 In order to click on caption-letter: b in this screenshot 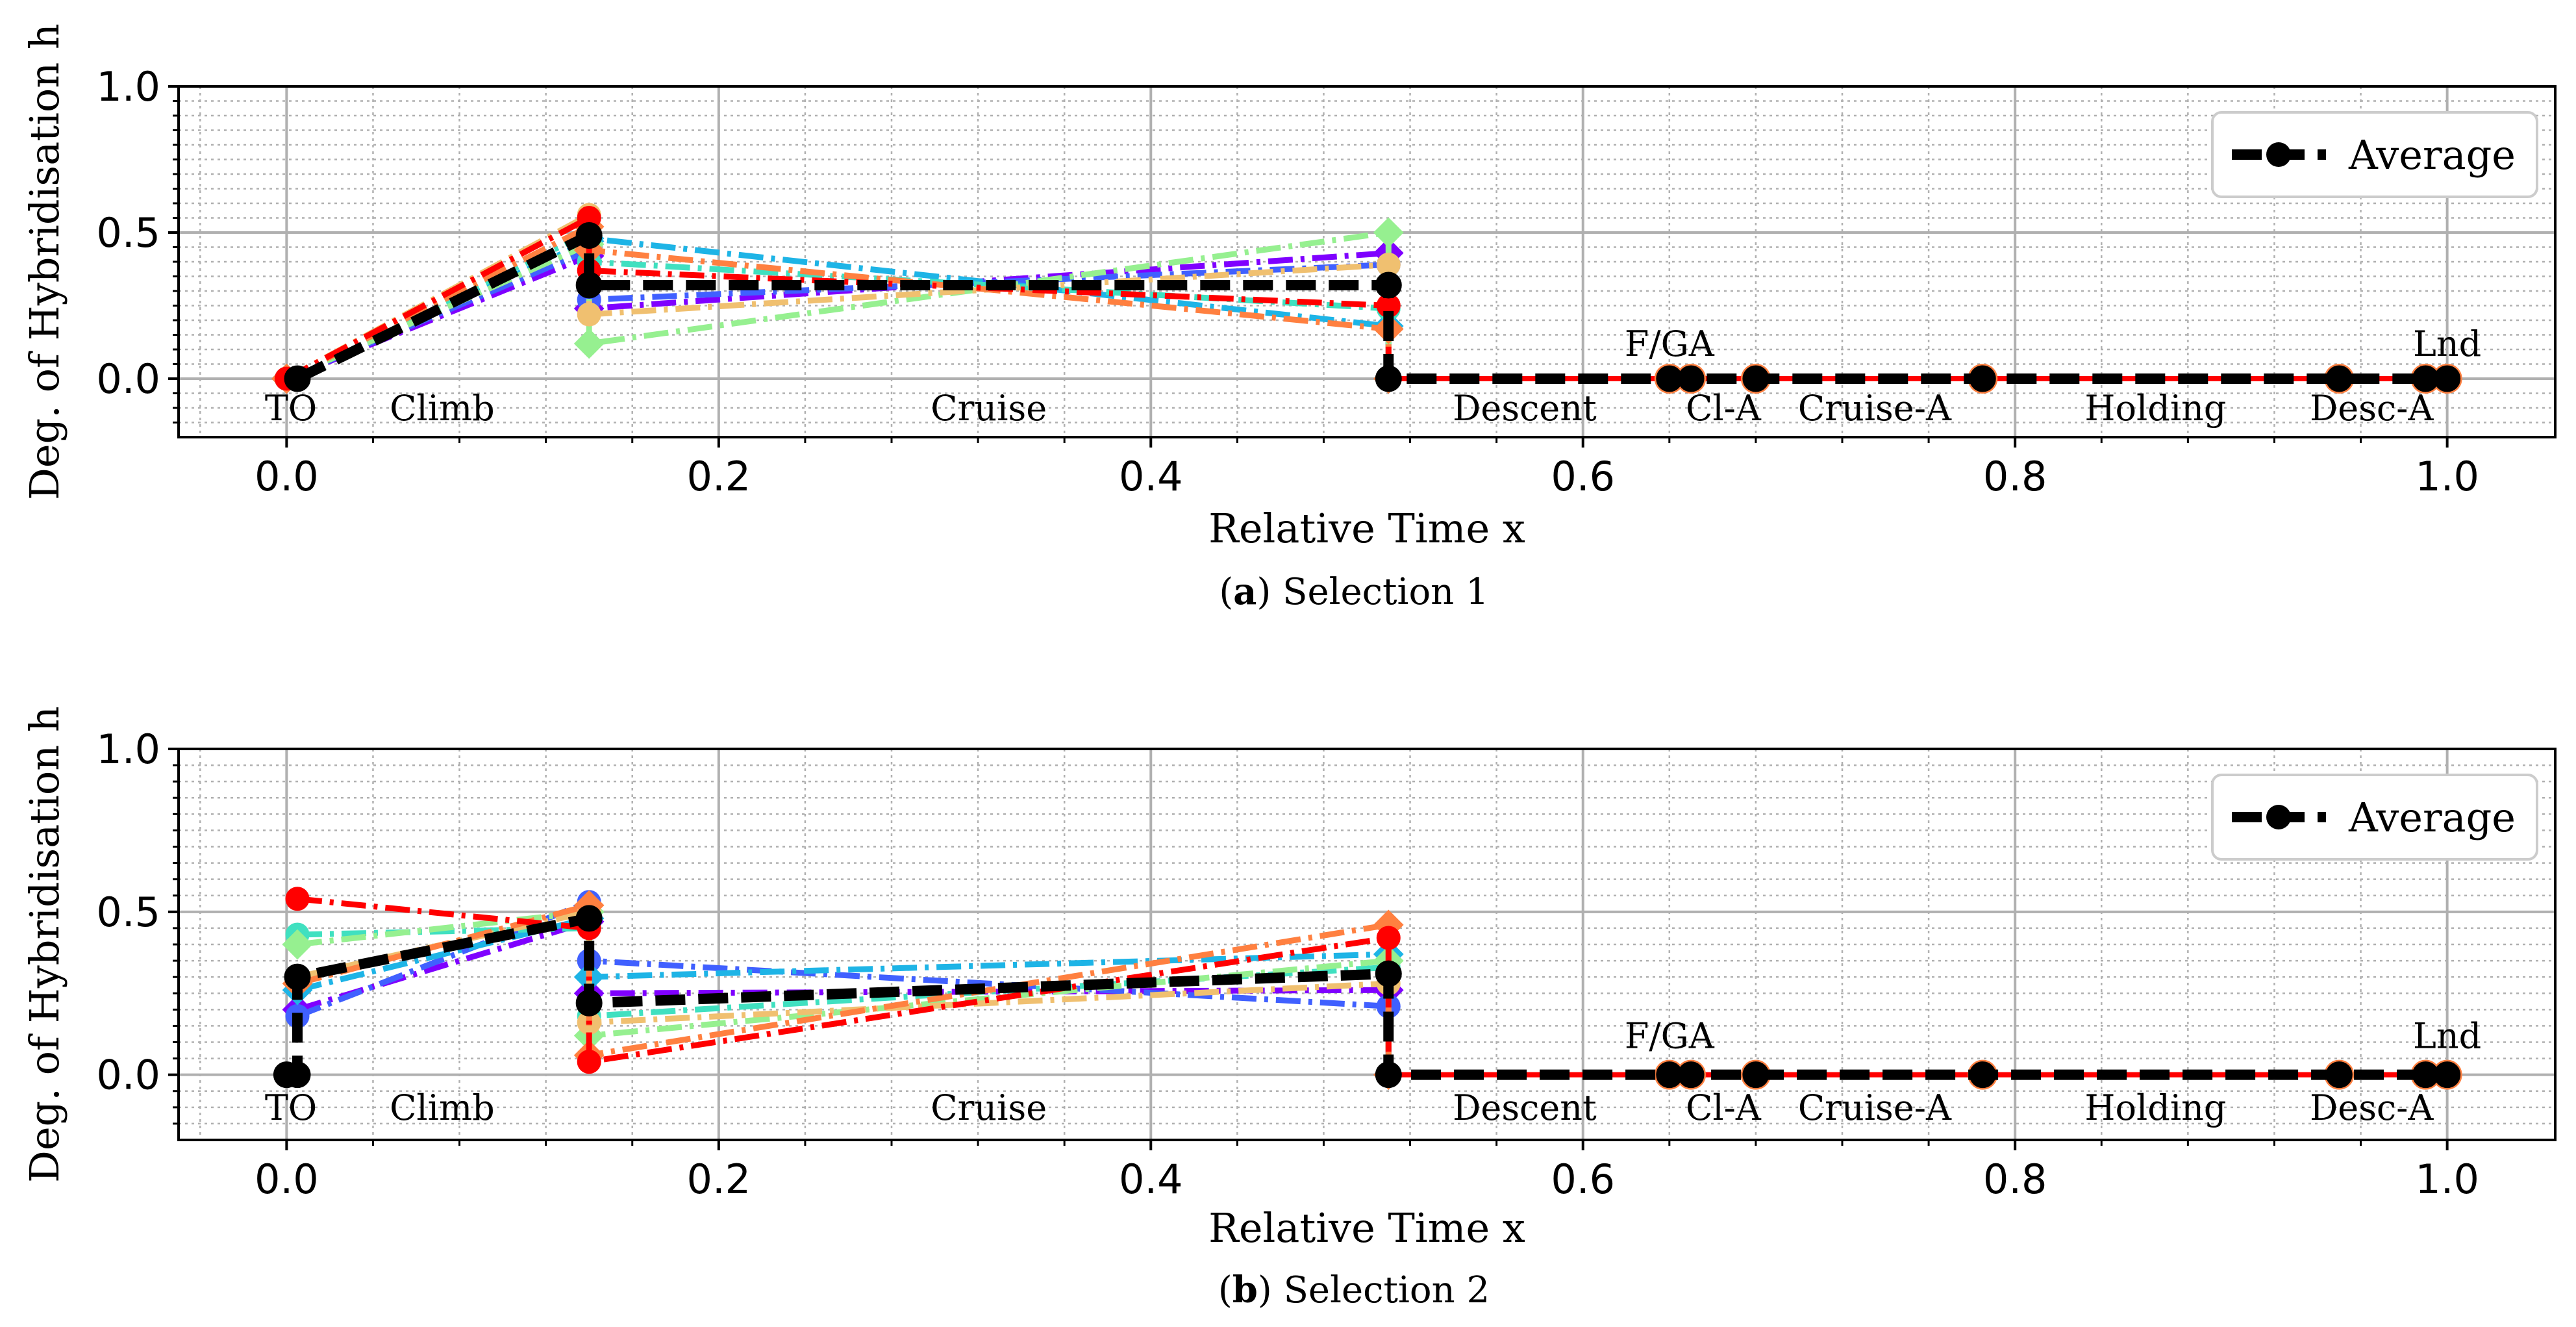, I will do `click(1245, 1290)`.